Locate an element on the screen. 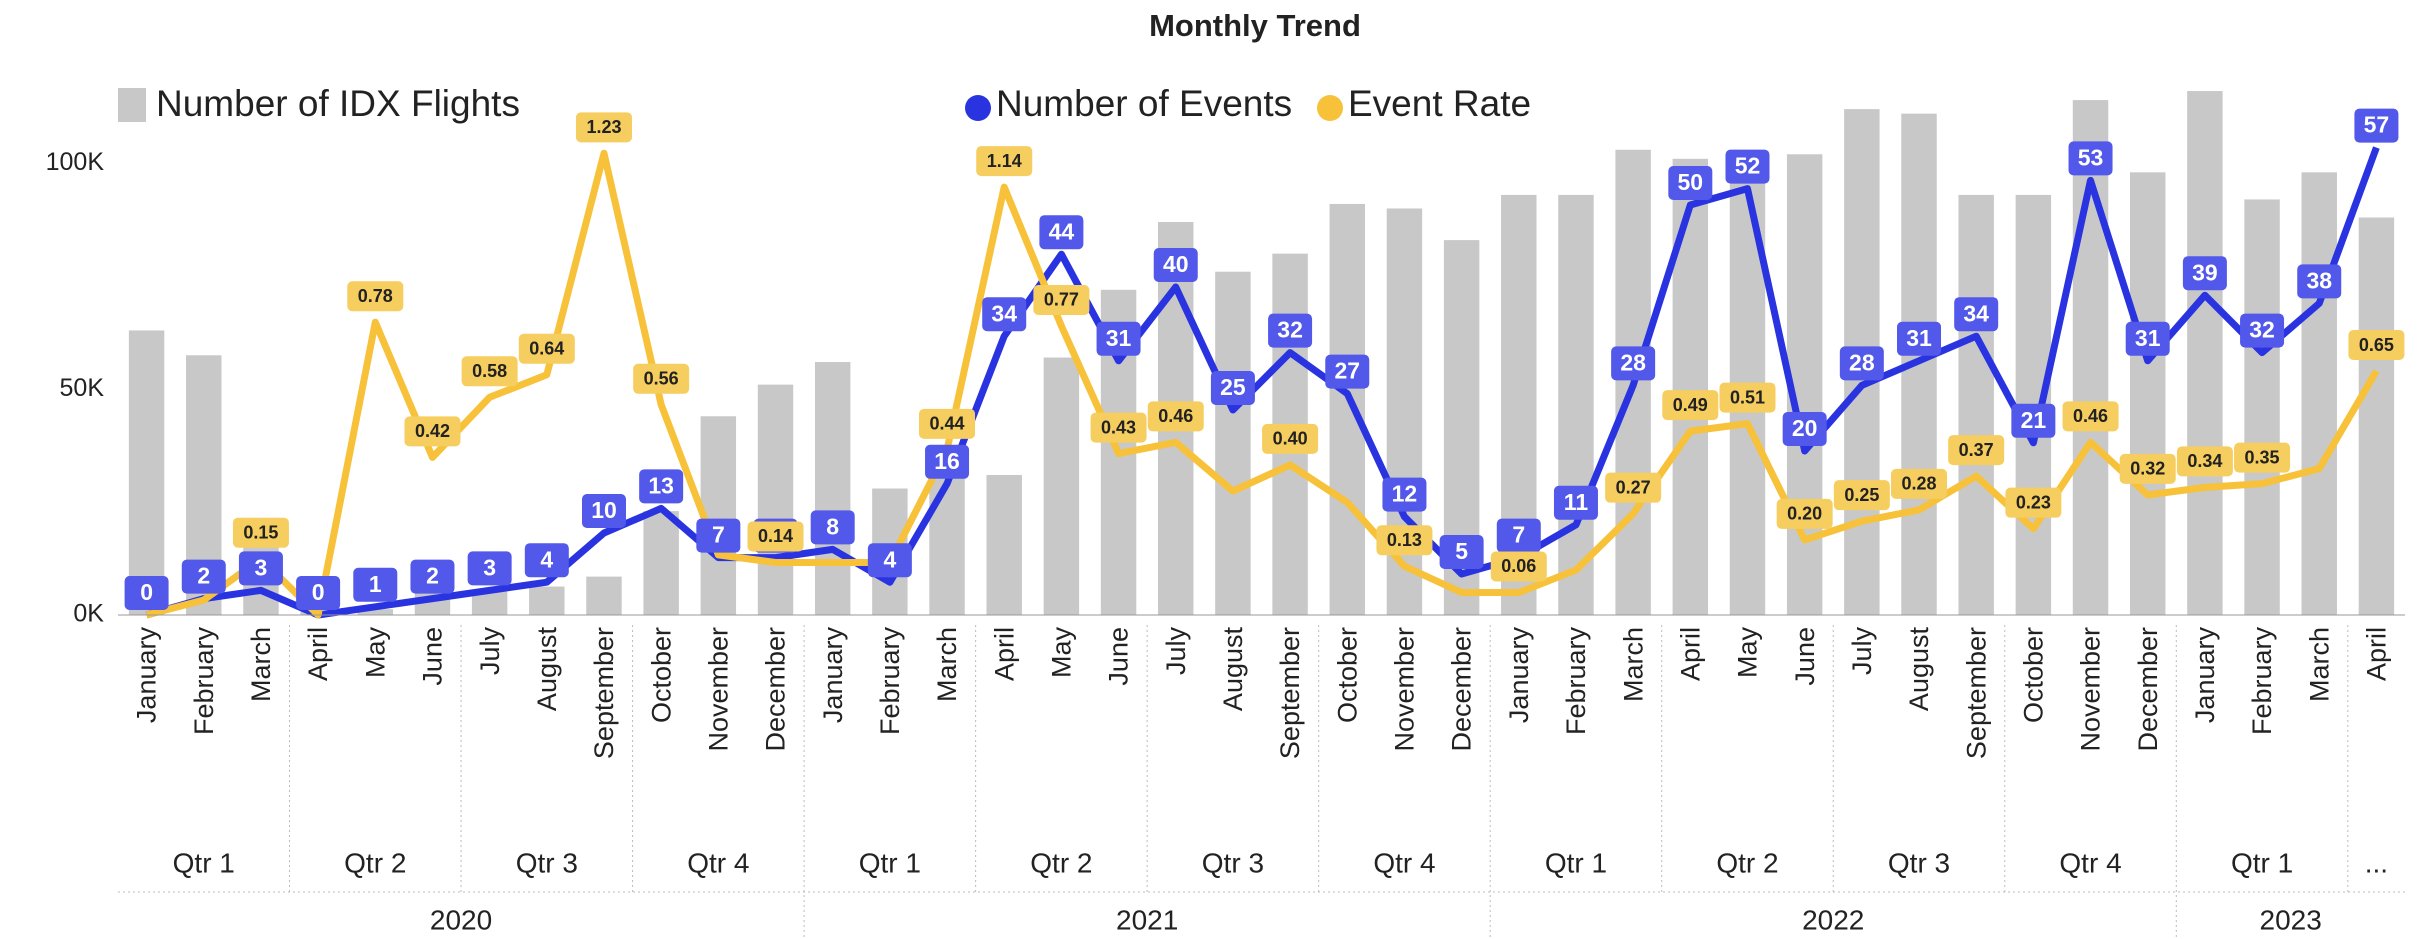 The width and height of the screenshot is (2419, 939). quarter-label: Qtr 3 is located at coordinates (547, 862).